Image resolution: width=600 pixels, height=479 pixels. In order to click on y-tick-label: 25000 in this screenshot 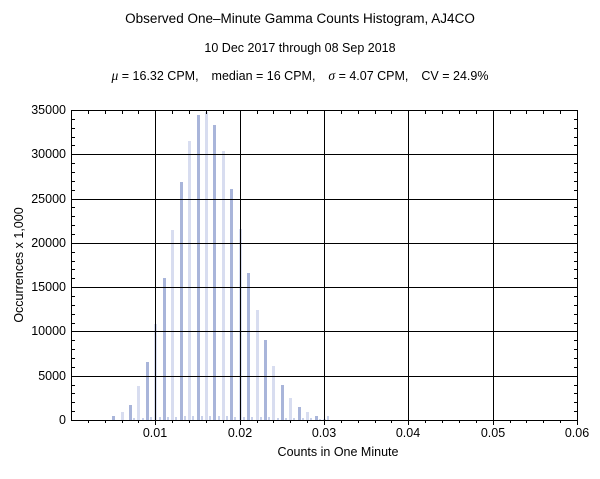, I will do `click(48, 199)`.